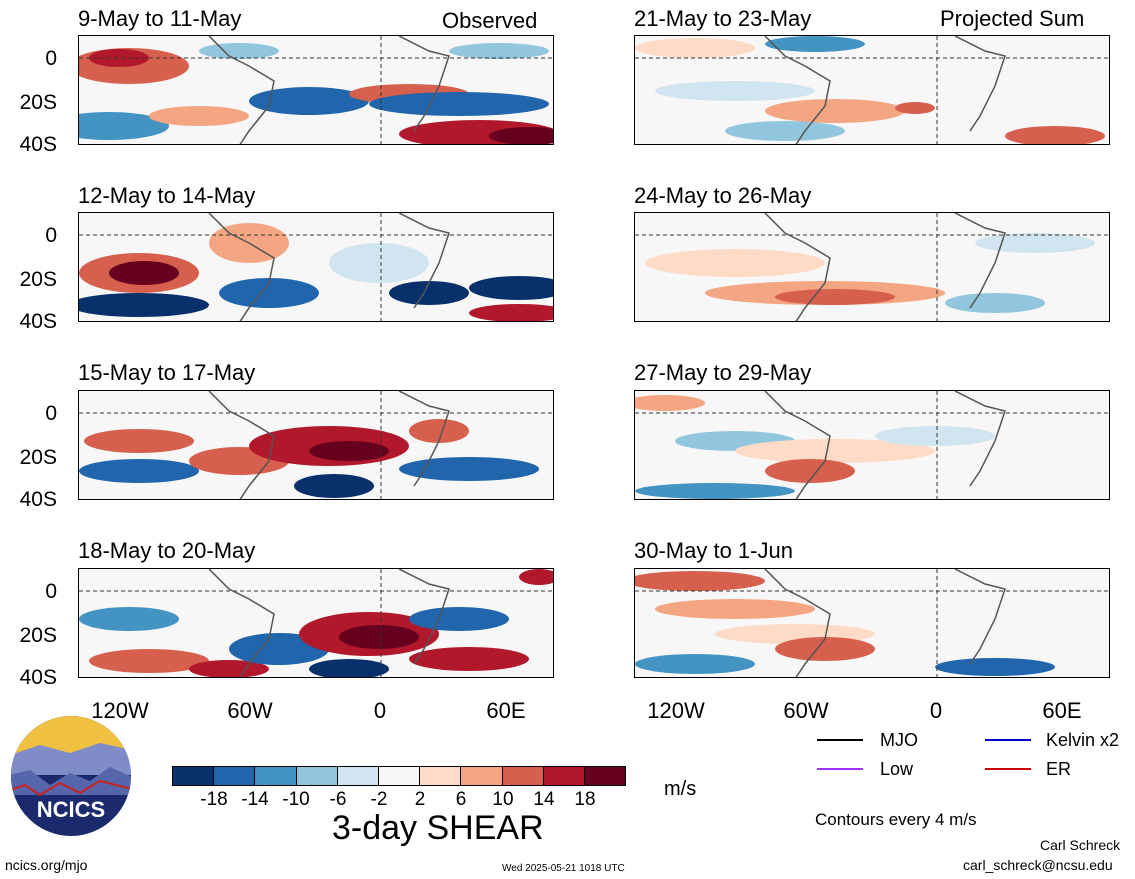 This screenshot has height=879, width=1135. What do you see at coordinates (1038, 865) in the screenshot?
I see `author-email: carl_schreck@ncsu.edu` at bounding box center [1038, 865].